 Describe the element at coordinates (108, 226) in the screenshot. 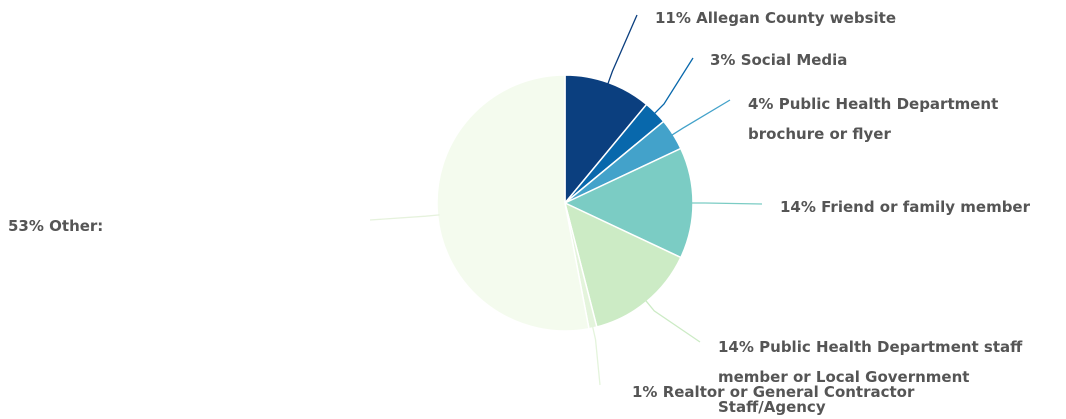

I see `slice-label: 53% Other:` at that location.